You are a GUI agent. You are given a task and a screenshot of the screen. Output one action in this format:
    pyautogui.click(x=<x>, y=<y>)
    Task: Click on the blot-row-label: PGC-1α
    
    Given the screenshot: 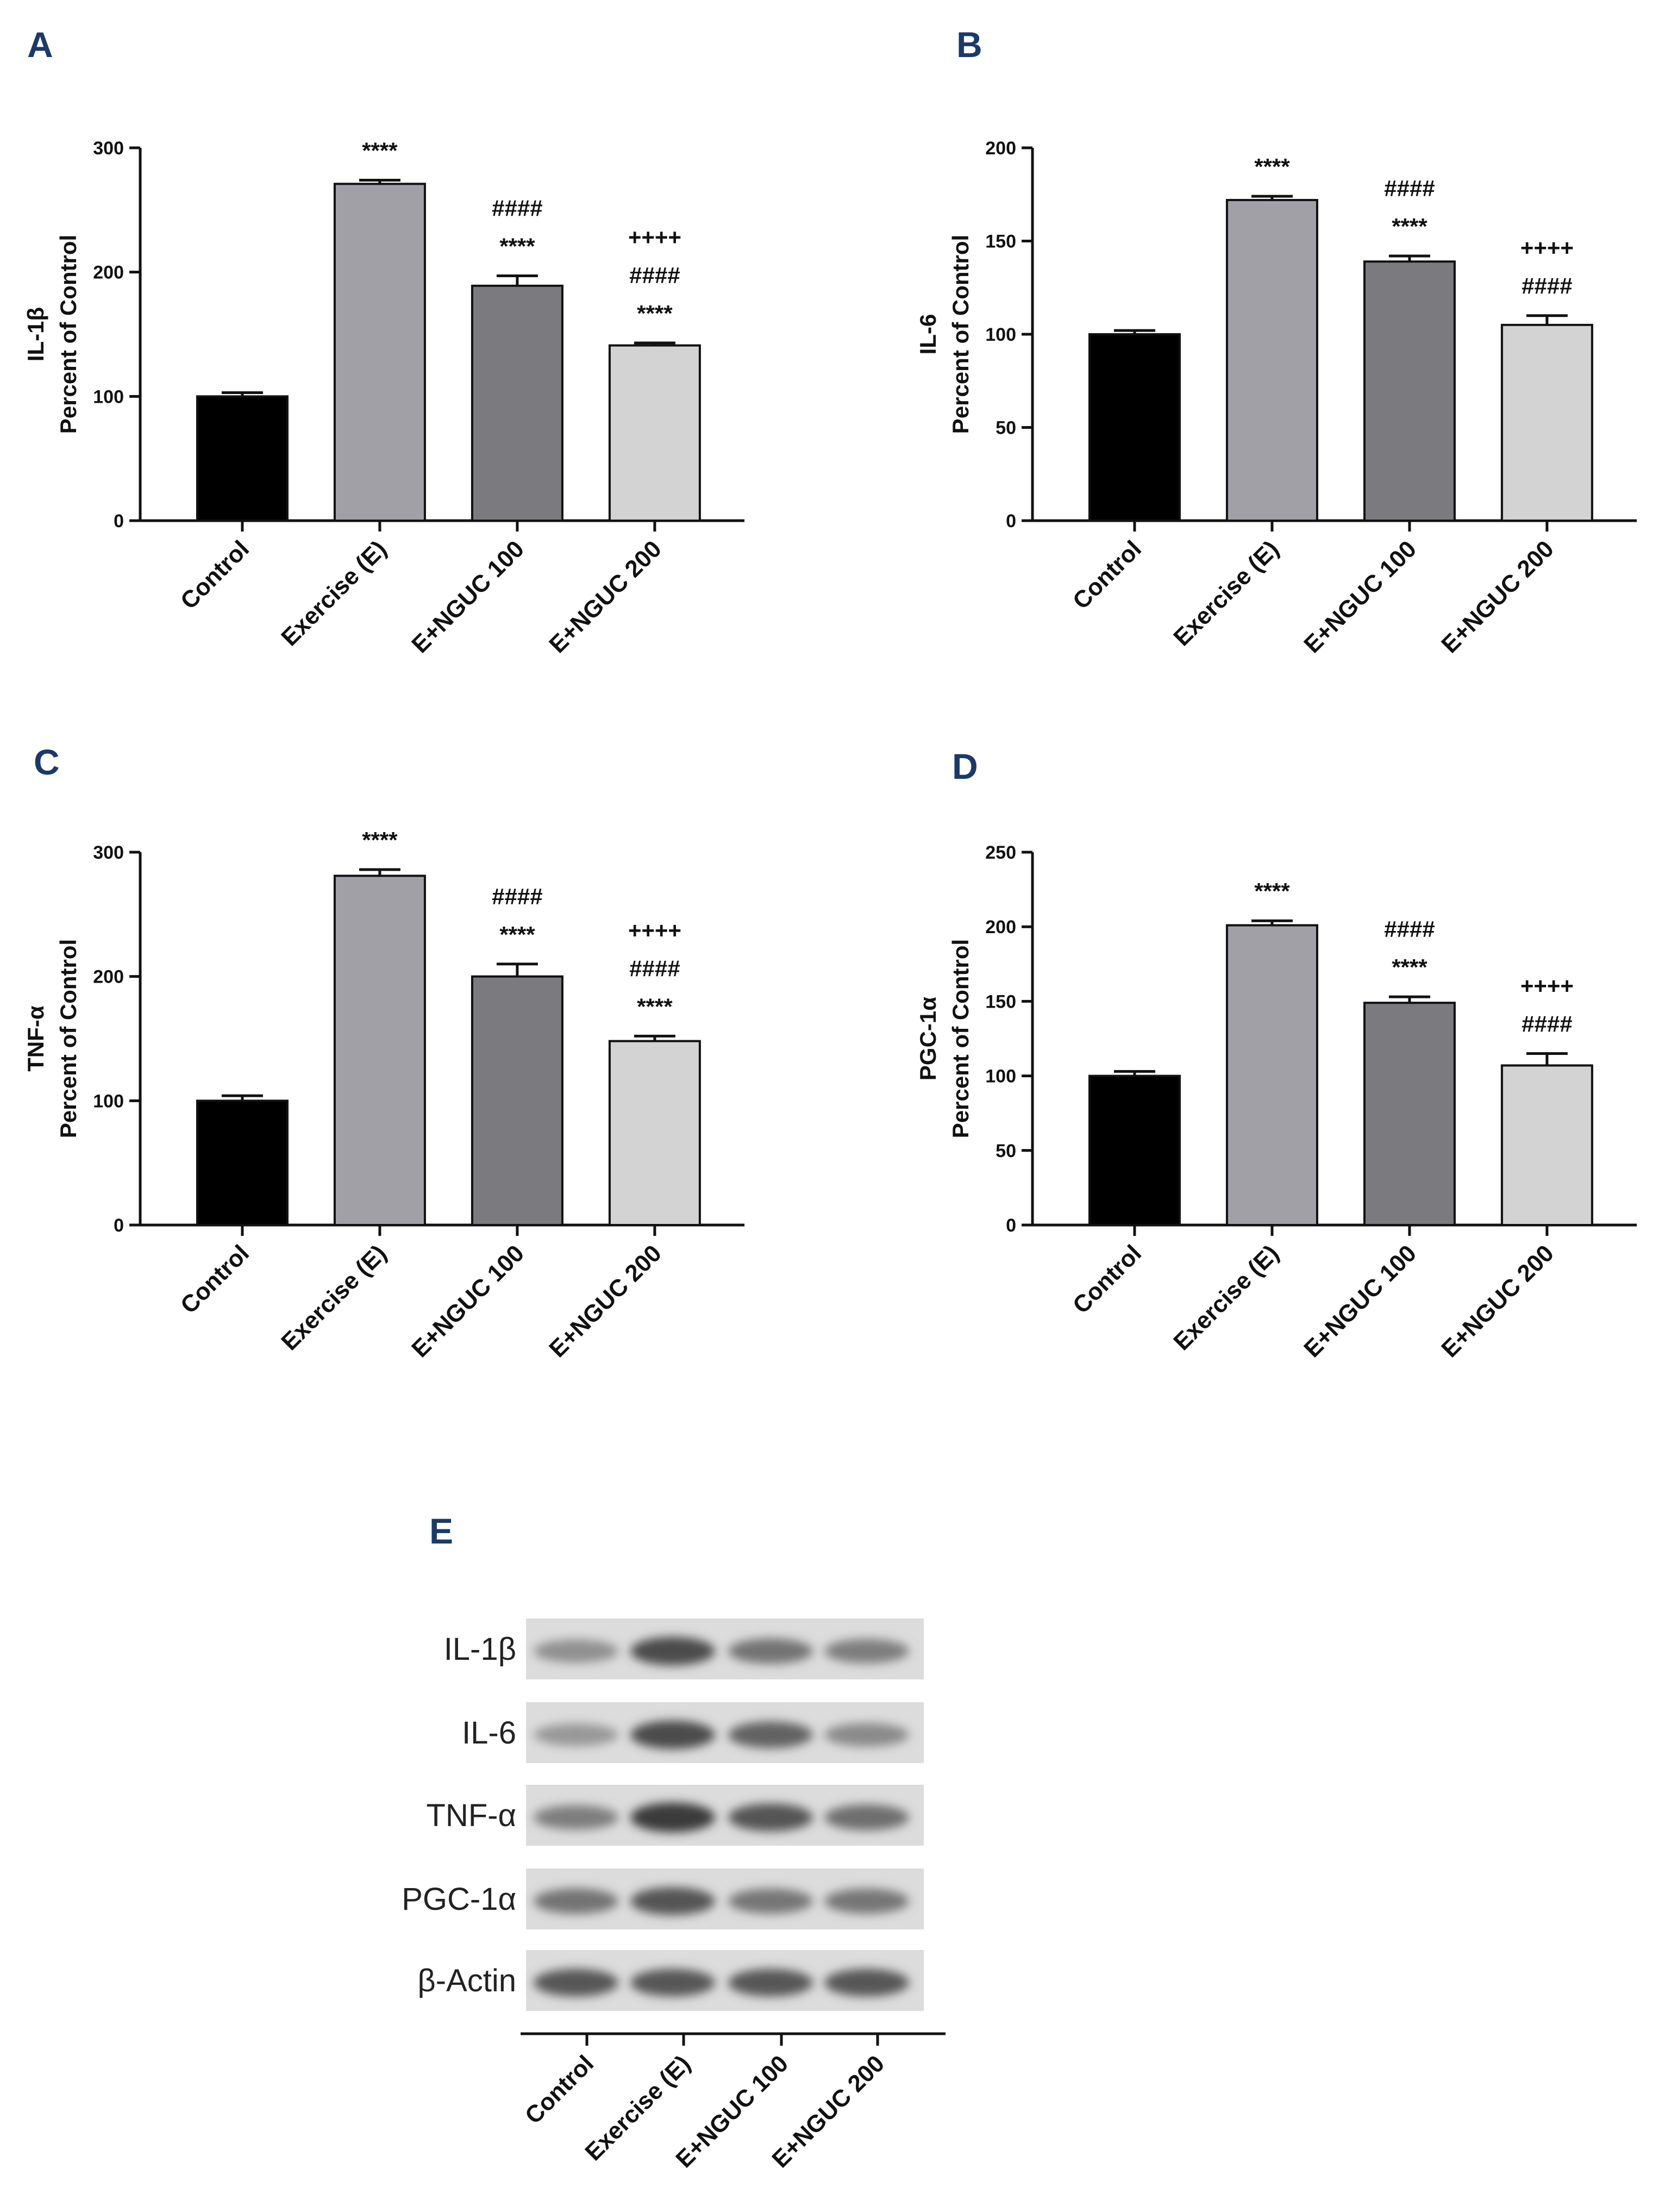 What is the action you would take?
    pyautogui.click(x=459, y=1899)
    